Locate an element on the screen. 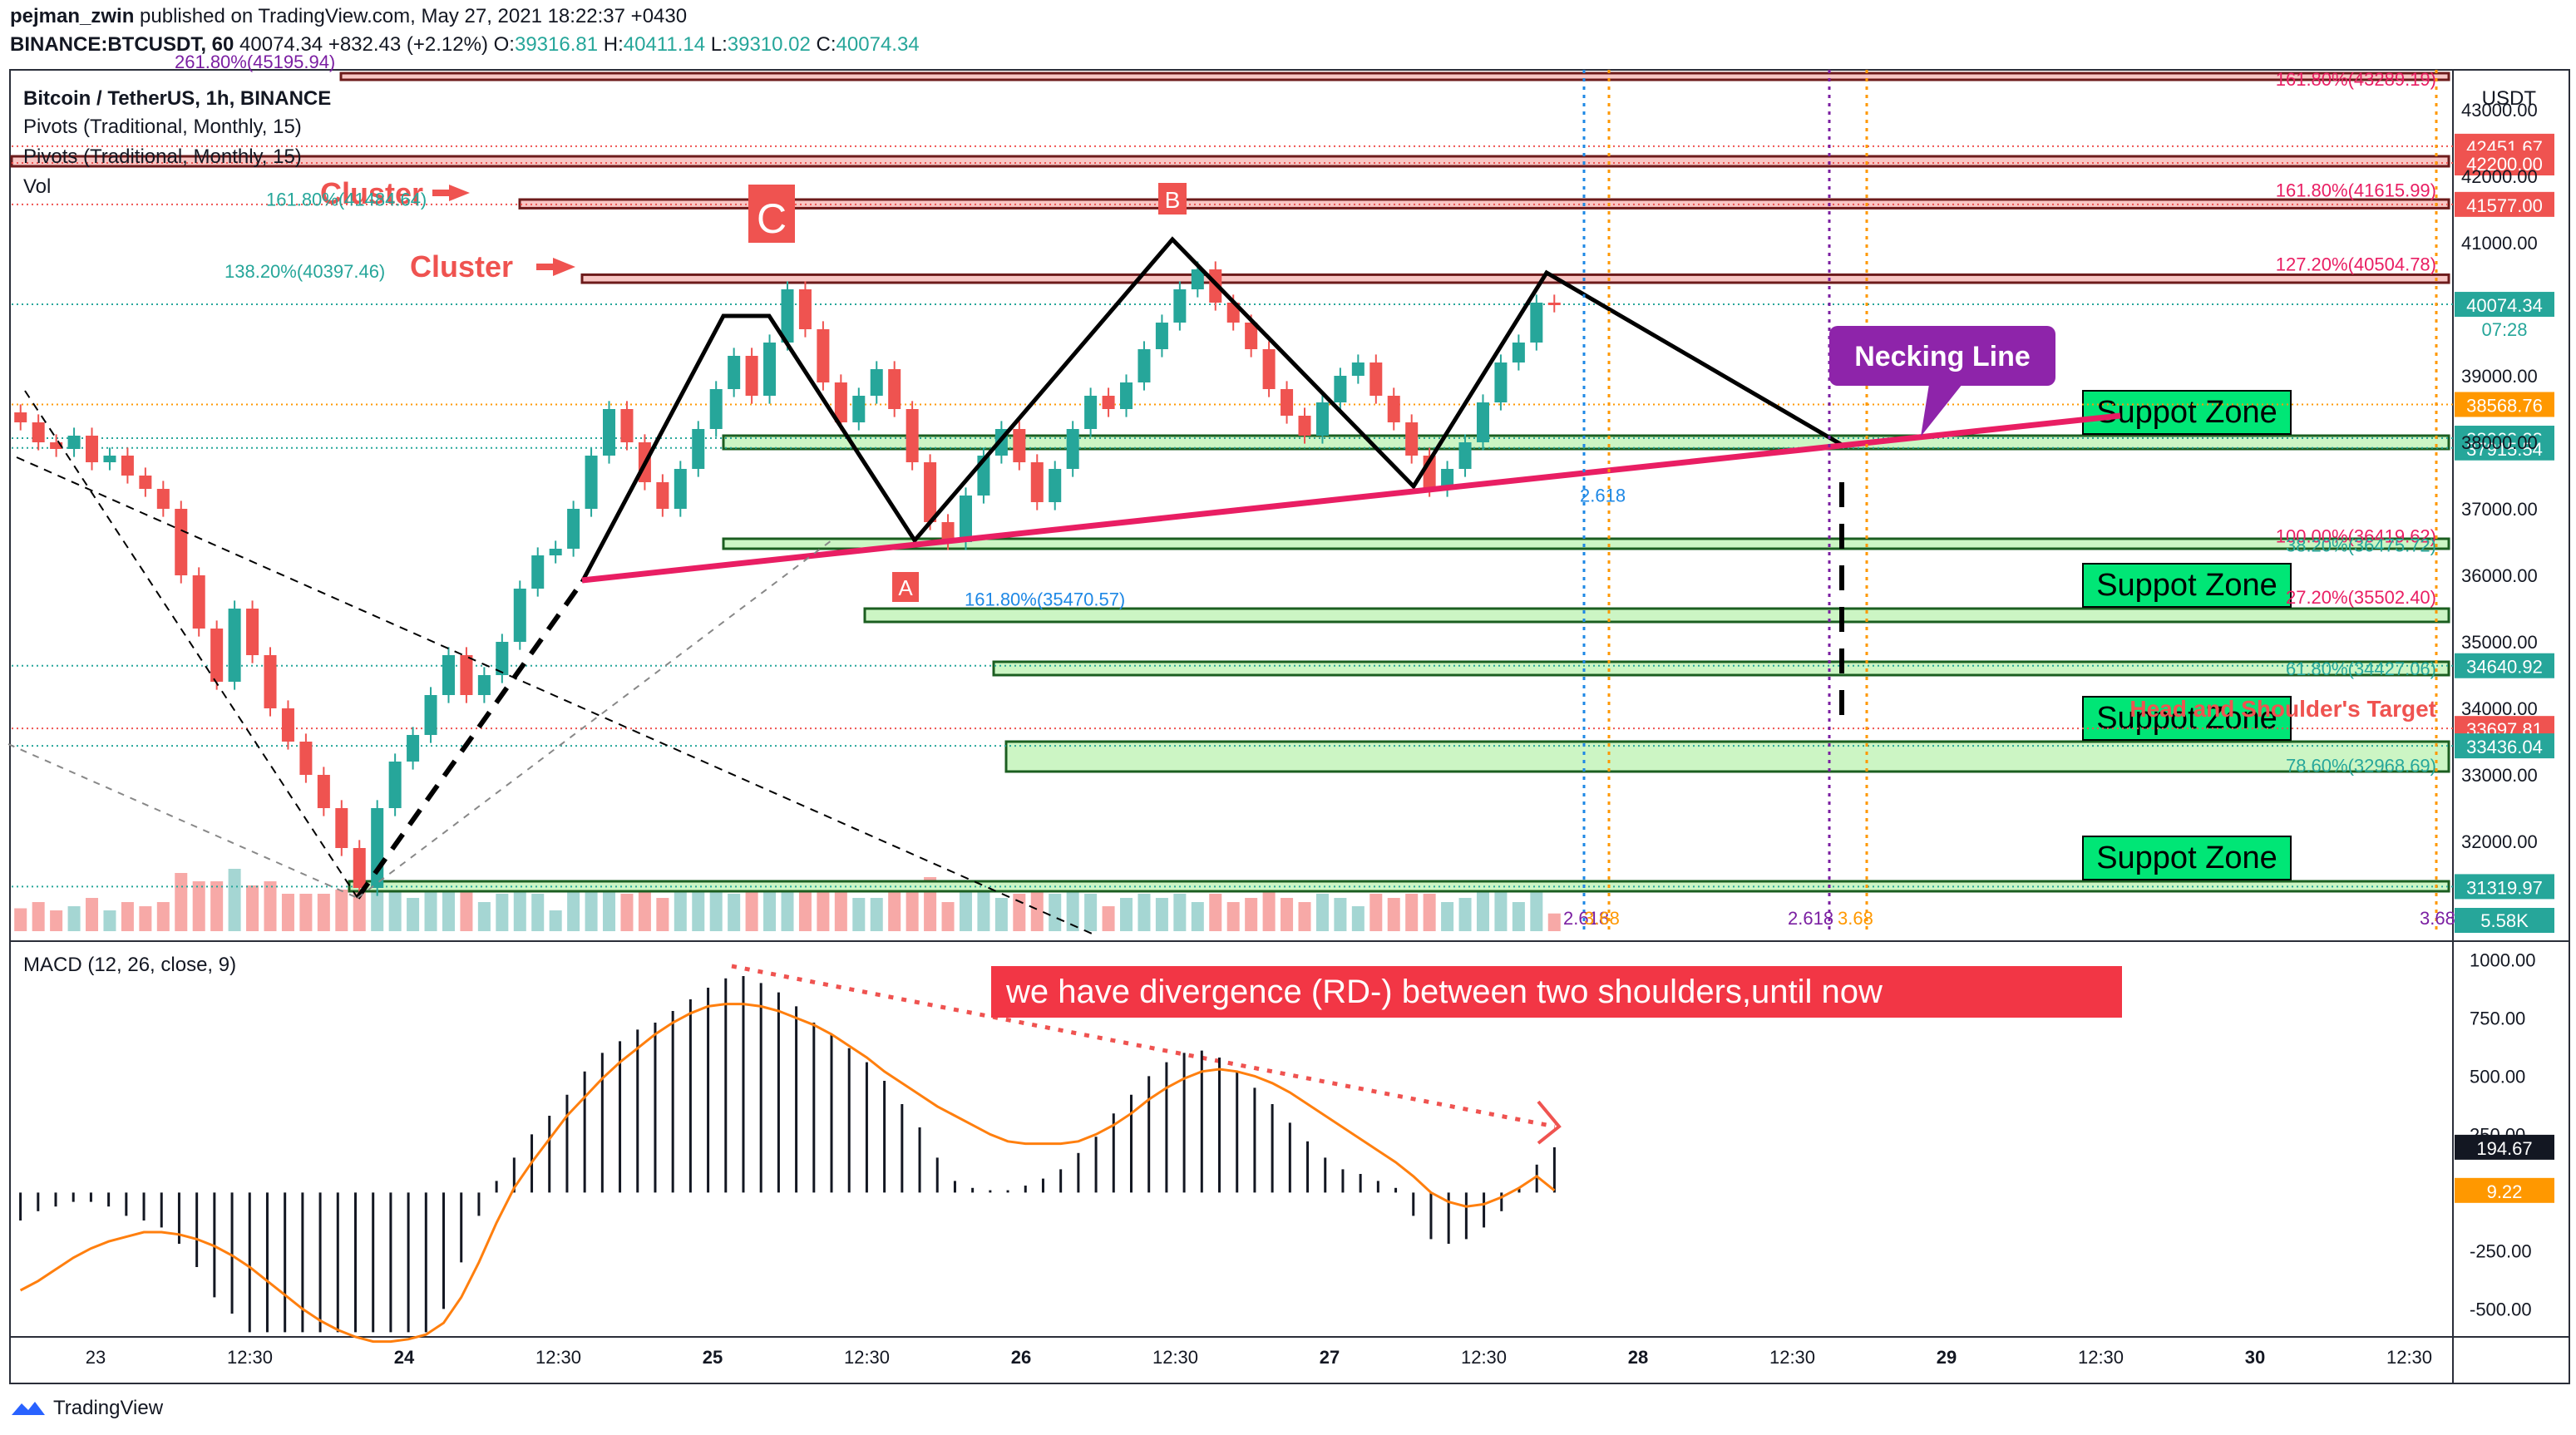 The width and height of the screenshot is (2576, 1435). macd-value-badge is located at coordinates (2504, 1190).